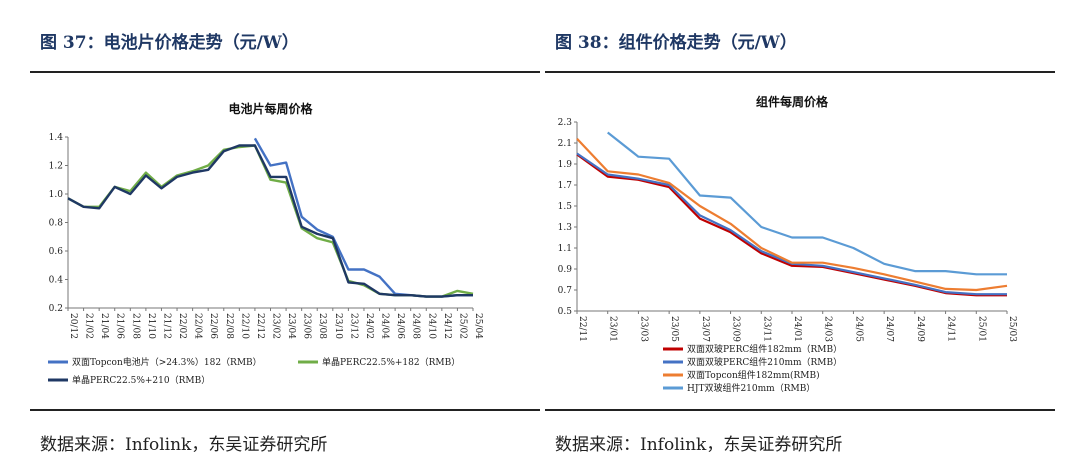  I want to click on x-tick-label: 25/04, so click(478, 326).